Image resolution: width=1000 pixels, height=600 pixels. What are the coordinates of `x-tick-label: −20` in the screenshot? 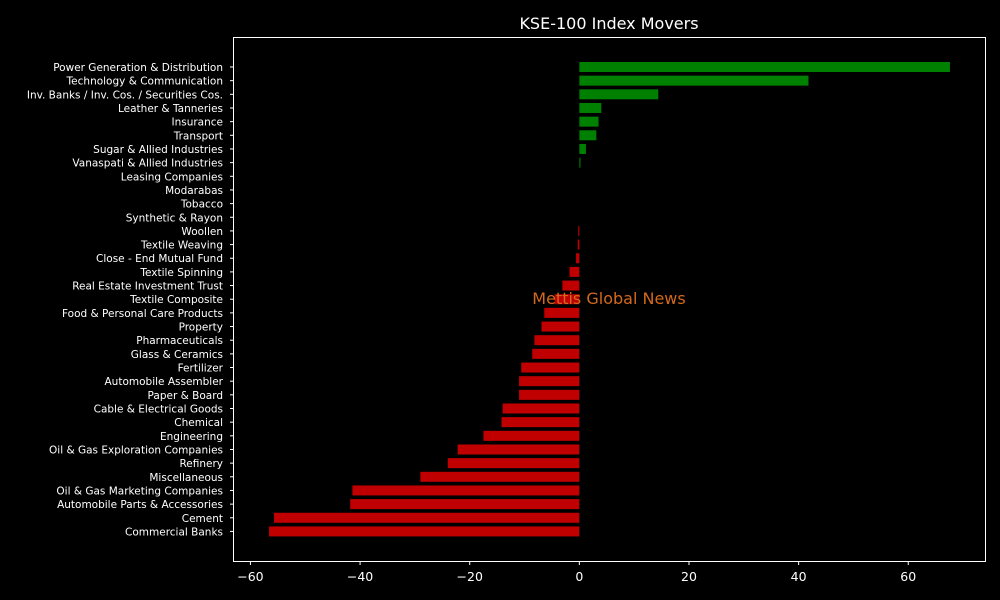 It's located at (470, 576).